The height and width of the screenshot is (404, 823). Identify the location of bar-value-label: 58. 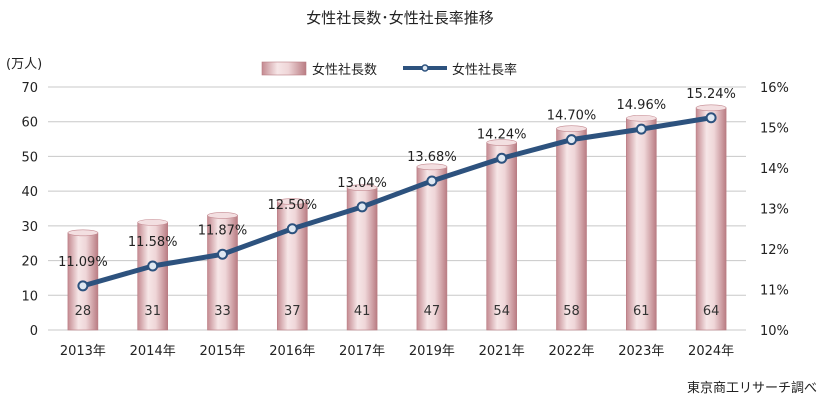
(571, 311).